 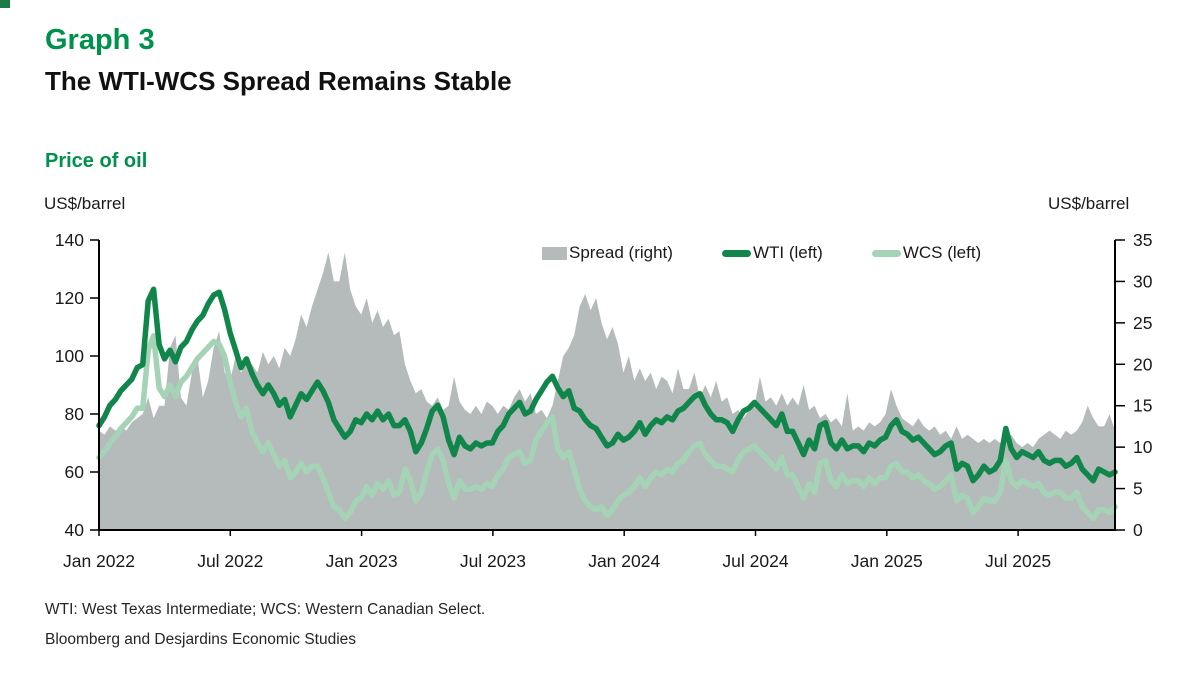 What do you see at coordinates (230, 561) in the screenshot?
I see `x-axis-tick-label: Jul 2022` at bounding box center [230, 561].